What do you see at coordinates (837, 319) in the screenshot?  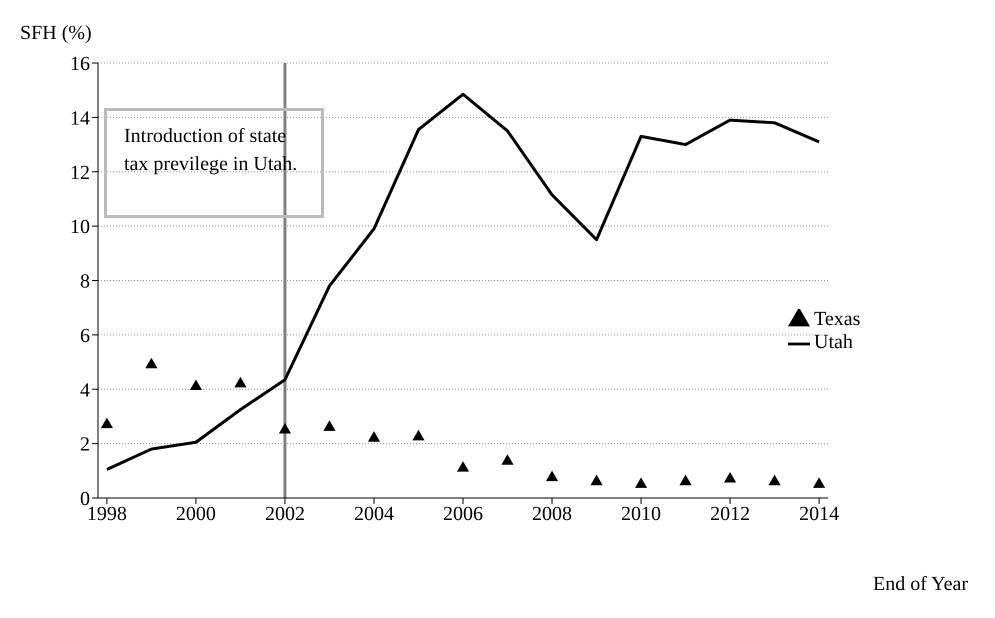 I see `legend-label: Texas` at bounding box center [837, 319].